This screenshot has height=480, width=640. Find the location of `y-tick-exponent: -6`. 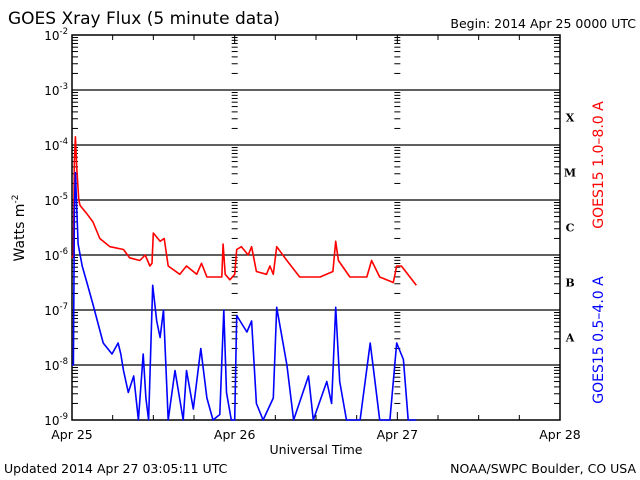

y-tick-exponent: -6 is located at coordinates (64, 252).